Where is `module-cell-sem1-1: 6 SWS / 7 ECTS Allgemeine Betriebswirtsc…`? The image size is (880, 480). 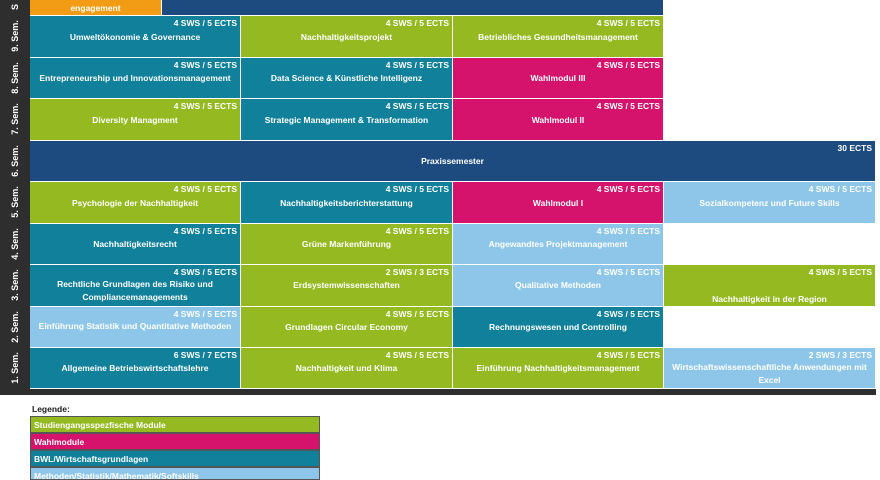
module-cell-sem1-1: 6 SWS / 7 ECTS Allgemeine Betriebswirtsc… is located at coordinates (135, 368).